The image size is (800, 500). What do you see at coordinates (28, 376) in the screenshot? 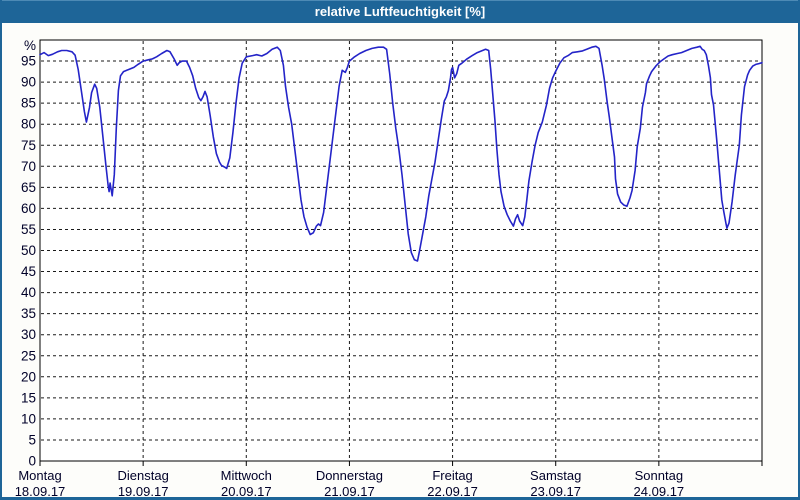
I see `y-tick-label: 20` at bounding box center [28, 376].